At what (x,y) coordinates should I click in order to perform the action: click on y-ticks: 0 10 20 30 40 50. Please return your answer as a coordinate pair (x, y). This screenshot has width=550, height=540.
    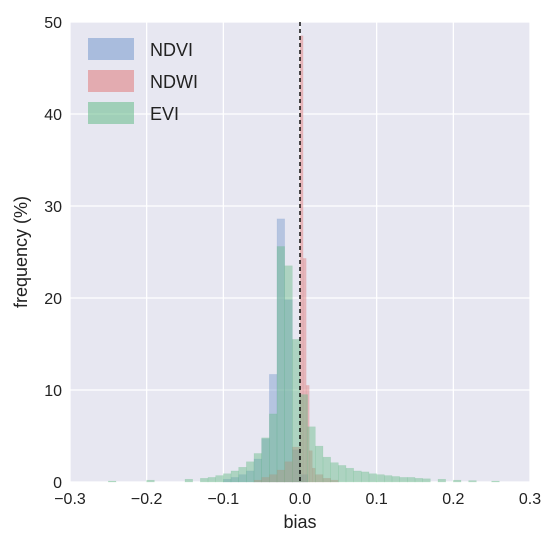
    Looking at the image, I should click on (53, 253).